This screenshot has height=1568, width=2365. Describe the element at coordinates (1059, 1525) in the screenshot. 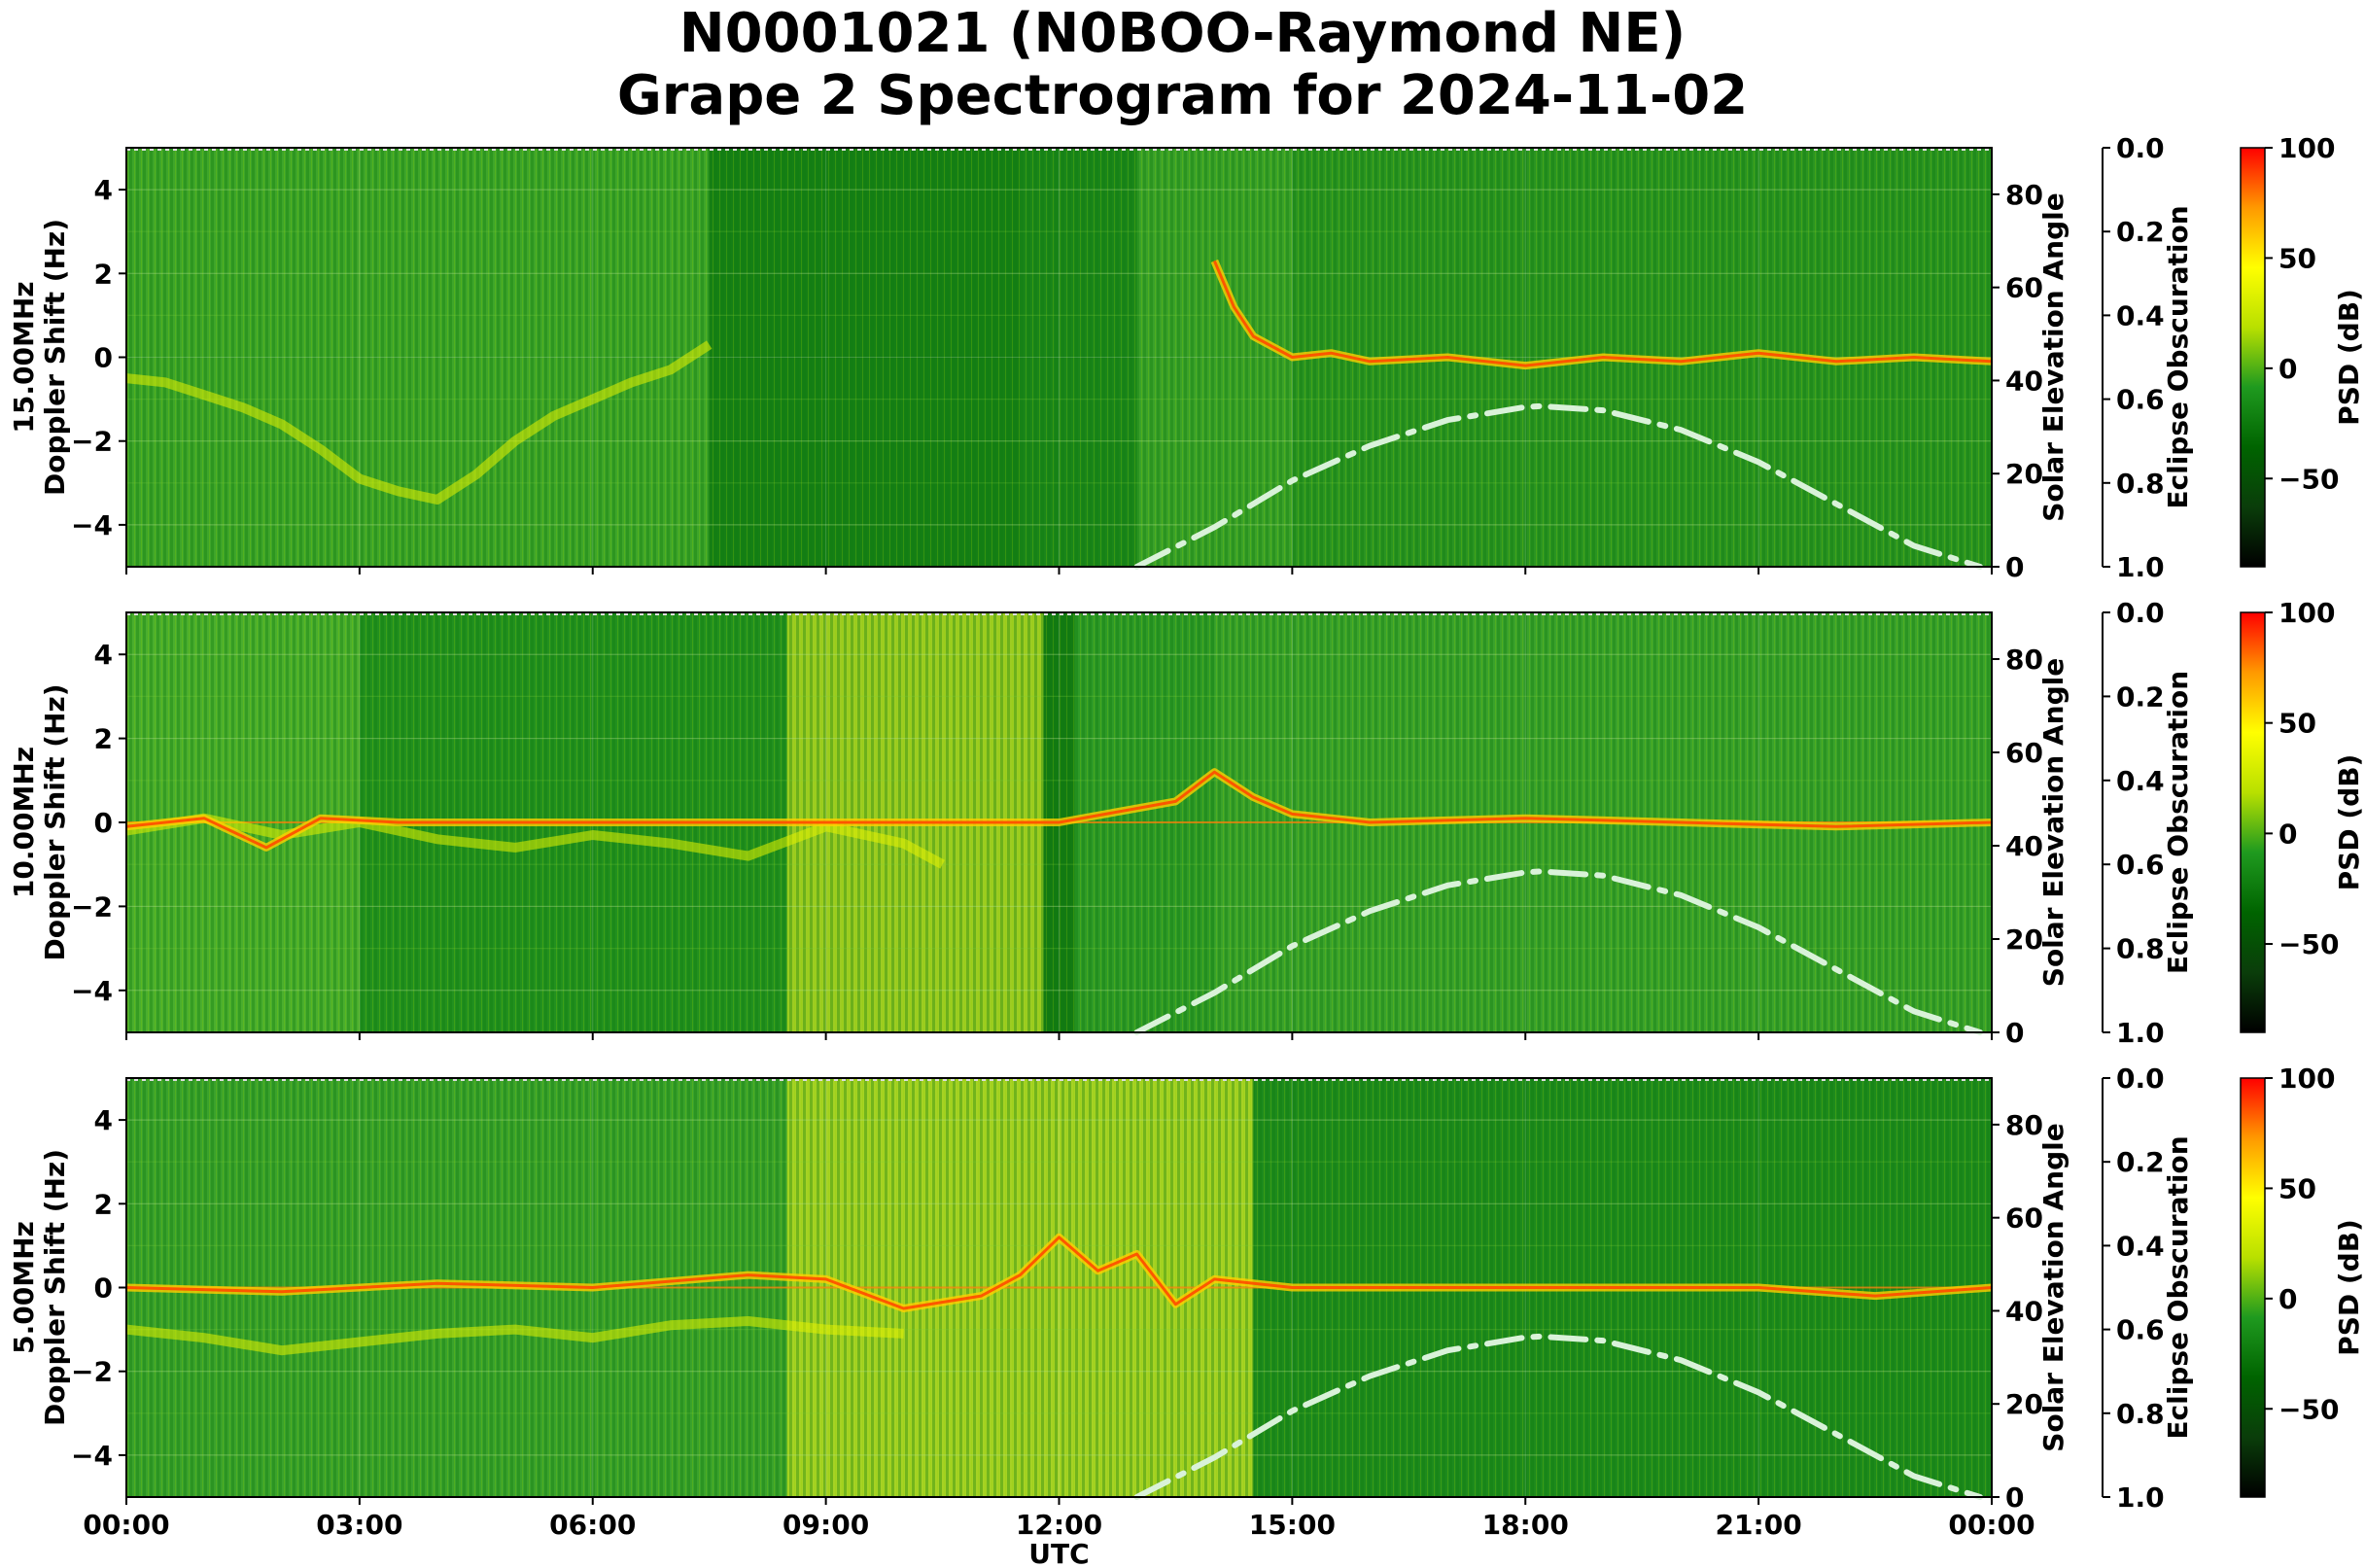

I see `x-tick-label: 12:00` at that location.